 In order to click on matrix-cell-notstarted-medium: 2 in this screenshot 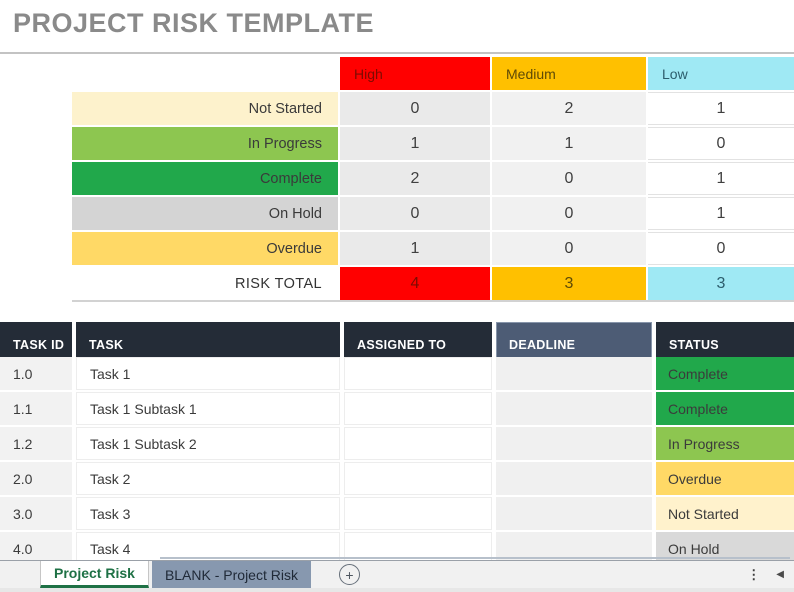, I will do `click(569, 108)`.